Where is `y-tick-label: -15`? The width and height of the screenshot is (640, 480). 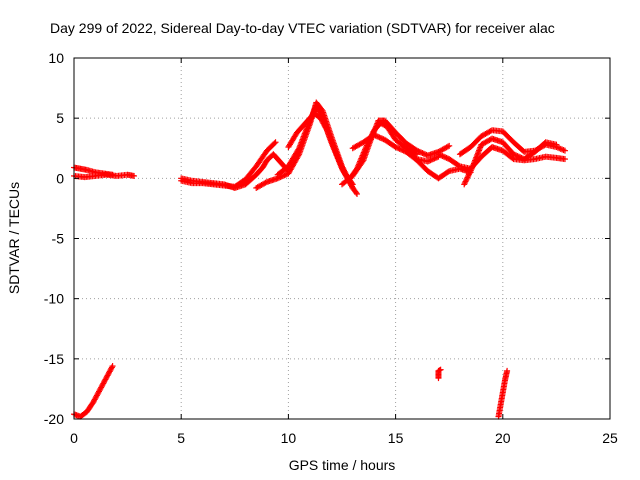
y-tick-label: -15 is located at coordinates (54, 359).